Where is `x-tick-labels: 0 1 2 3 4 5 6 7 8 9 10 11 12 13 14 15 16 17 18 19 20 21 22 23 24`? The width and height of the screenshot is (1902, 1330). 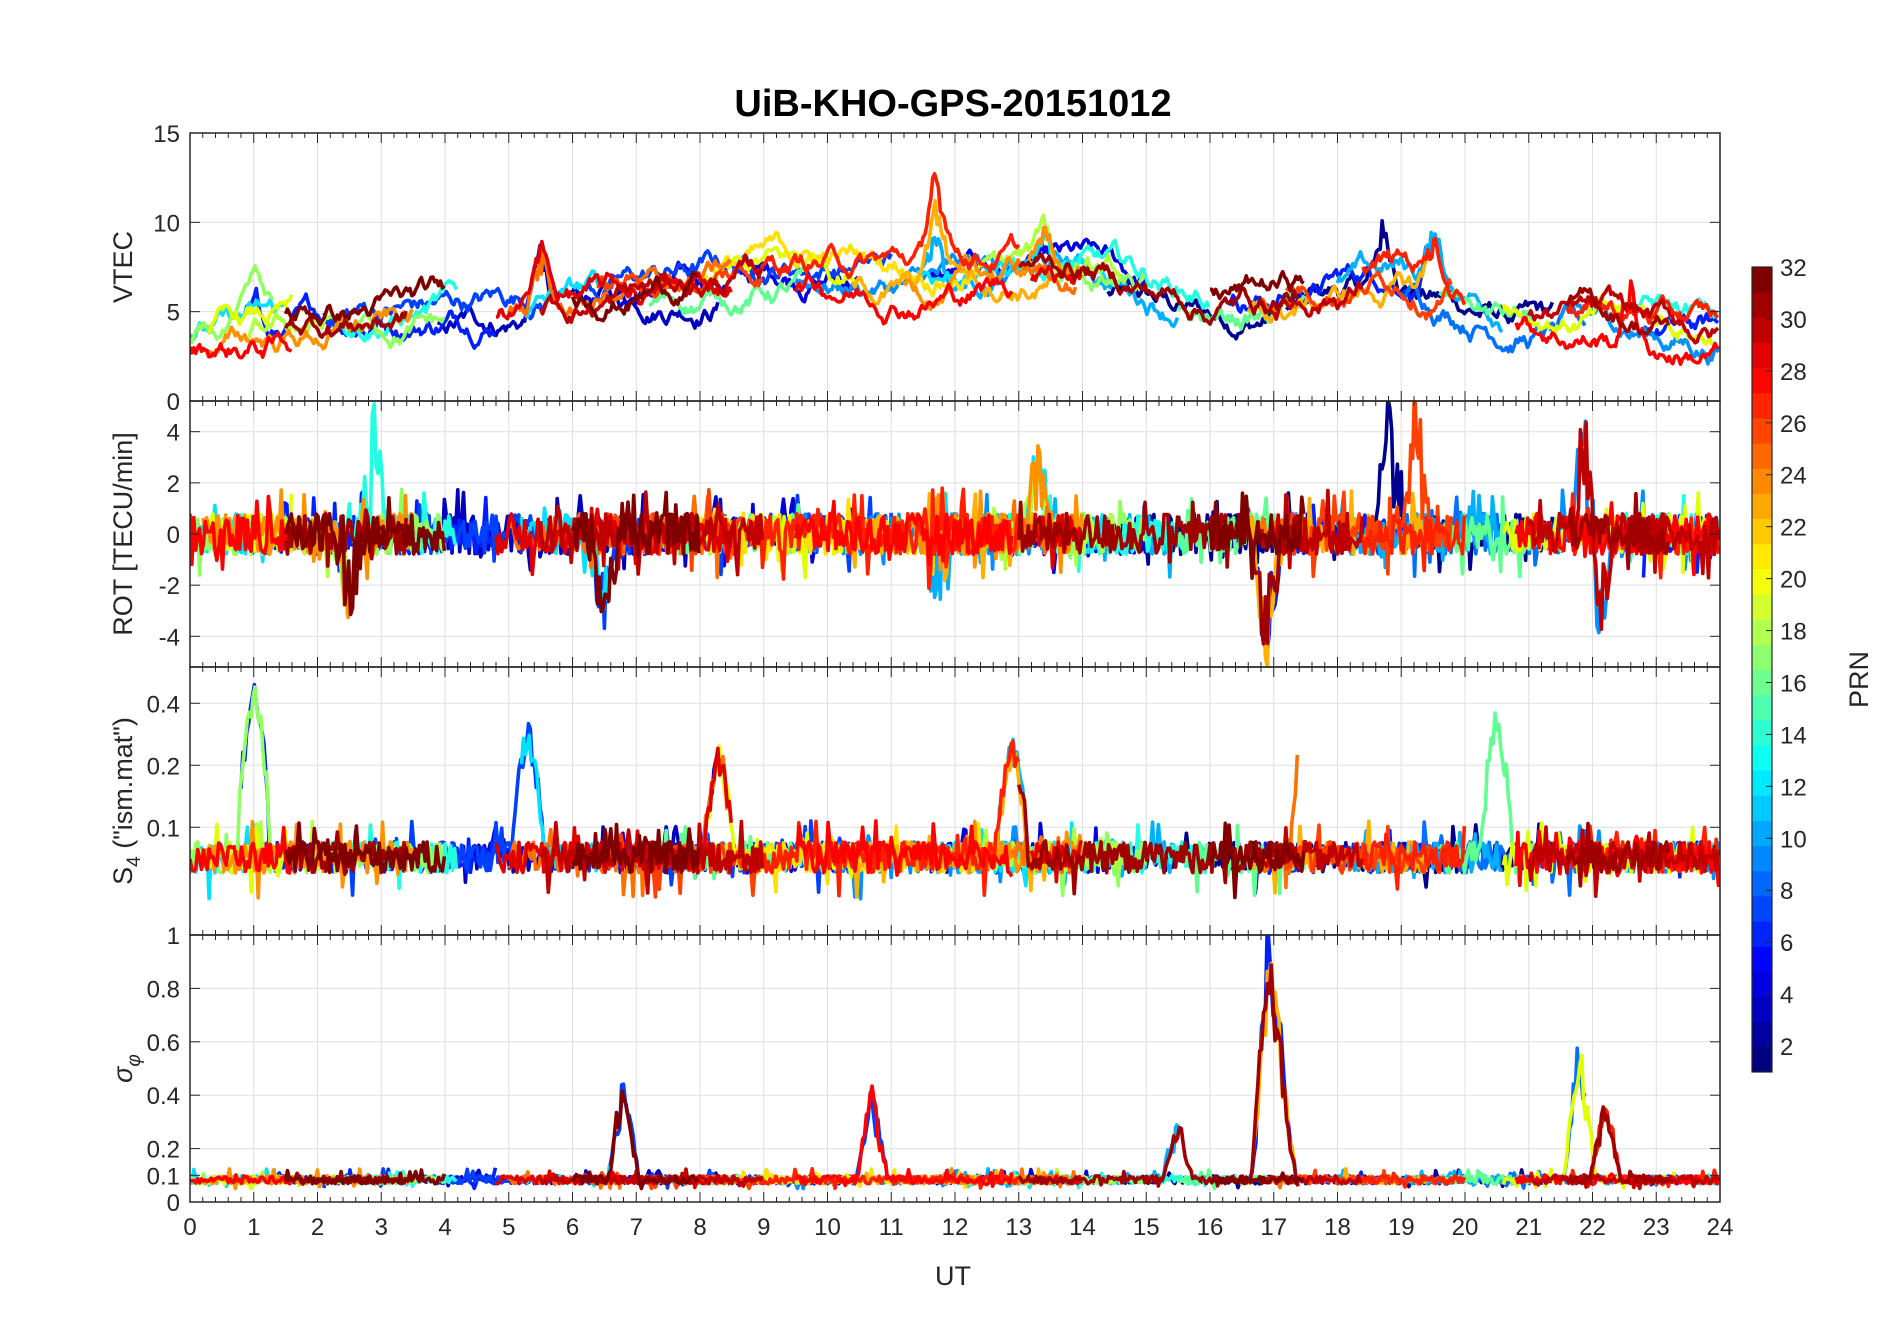 x-tick-labels: 0 1 2 3 4 5 6 7 8 9 10 11 12 13 14 15 16 17 18 19 20 21 22 23 24 is located at coordinates (958, 1227).